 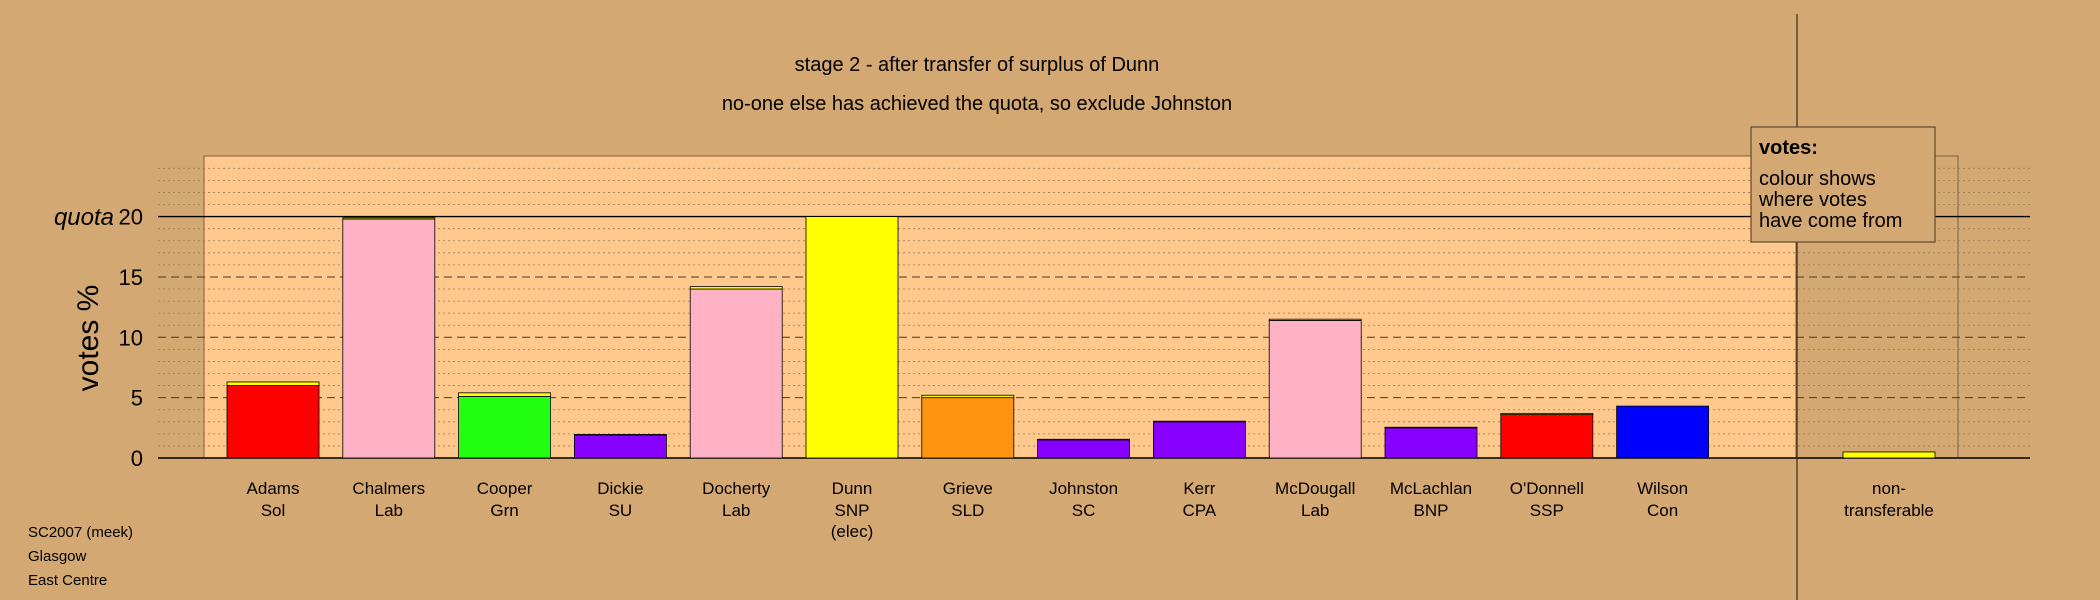 I want to click on bar-kerr, so click(x=1199, y=439).